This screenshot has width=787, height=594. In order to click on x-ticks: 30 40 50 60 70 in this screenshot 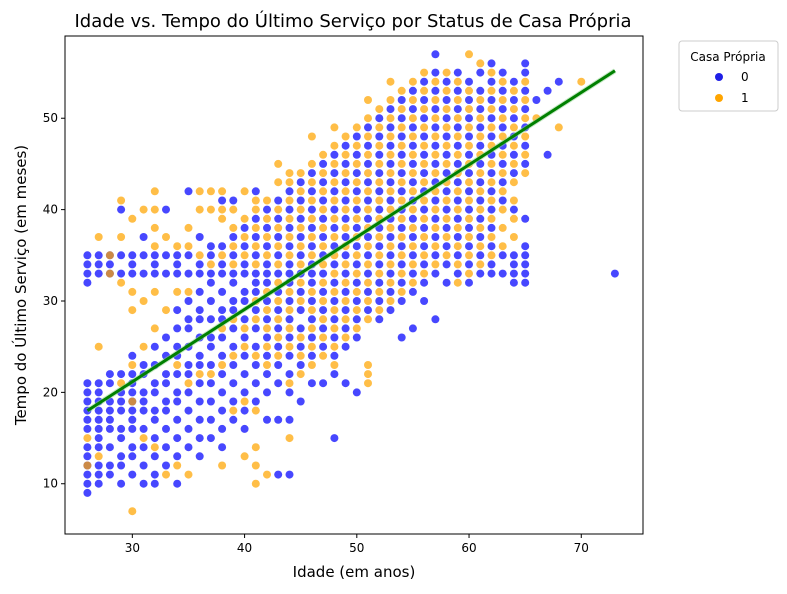, I will do `click(357, 544)`.